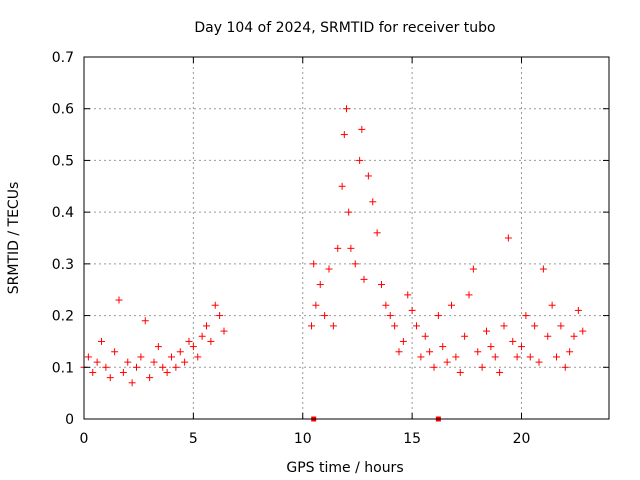 This screenshot has width=640, height=480. I want to click on x-tick-label: 5, so click(193, 439).